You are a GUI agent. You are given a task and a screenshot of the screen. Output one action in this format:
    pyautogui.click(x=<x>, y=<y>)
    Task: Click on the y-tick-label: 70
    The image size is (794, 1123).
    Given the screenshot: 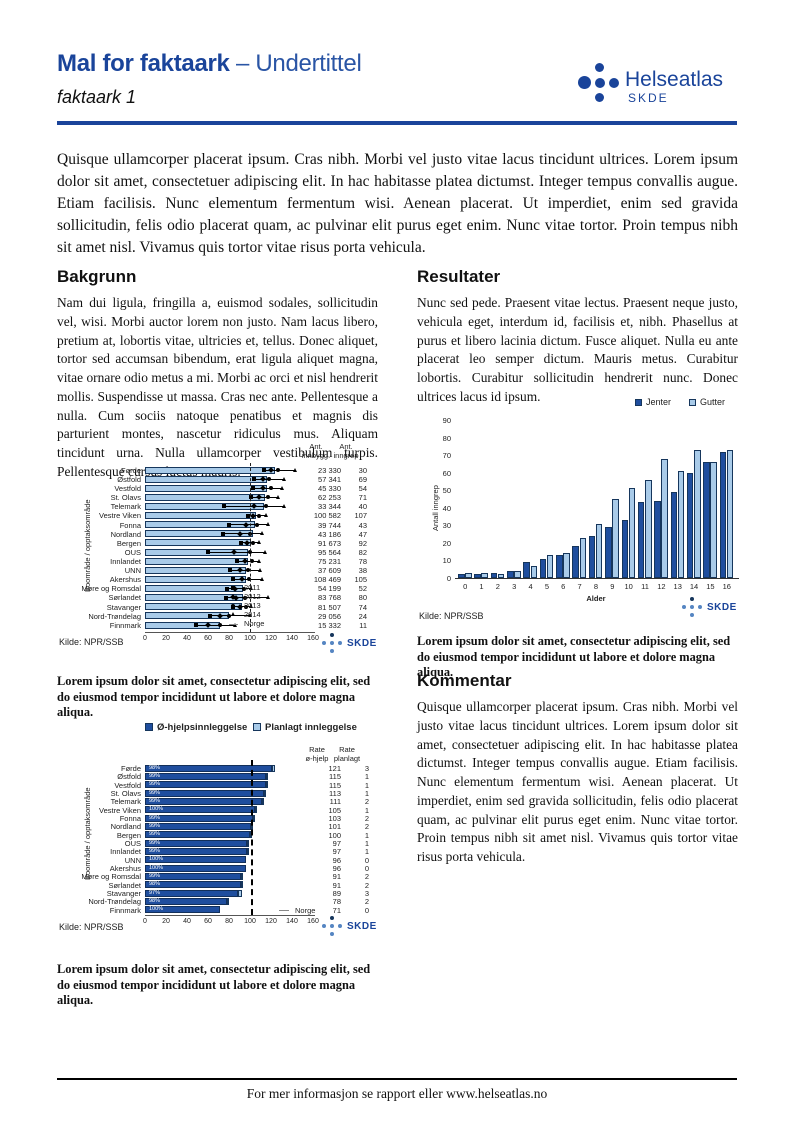 What is the action you would take?
    pyautogui.click(x=446, y=456)
    